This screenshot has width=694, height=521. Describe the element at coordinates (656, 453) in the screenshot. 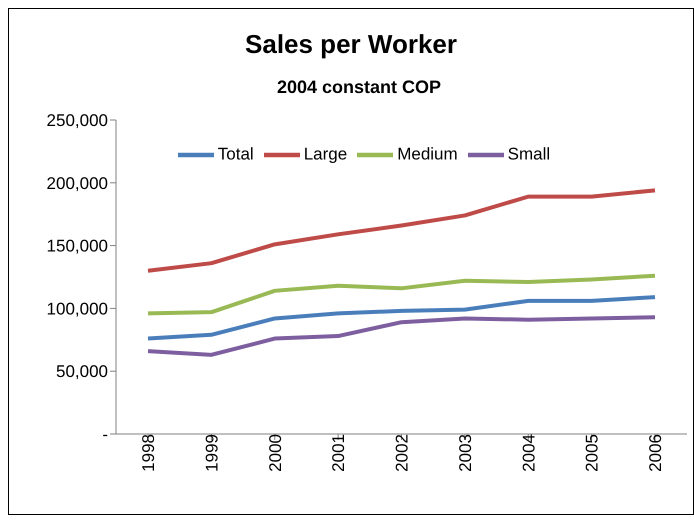

I see `x-tick-label: 2006` at that location.